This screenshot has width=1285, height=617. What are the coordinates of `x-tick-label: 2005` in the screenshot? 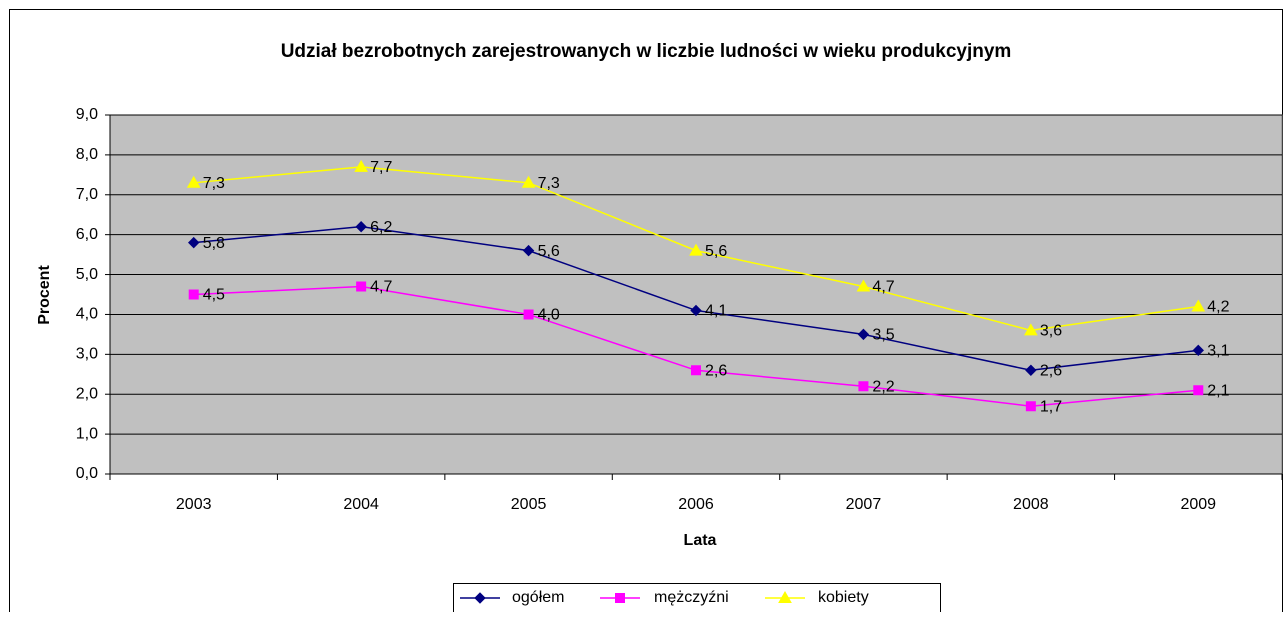 It's located at (529, 504).